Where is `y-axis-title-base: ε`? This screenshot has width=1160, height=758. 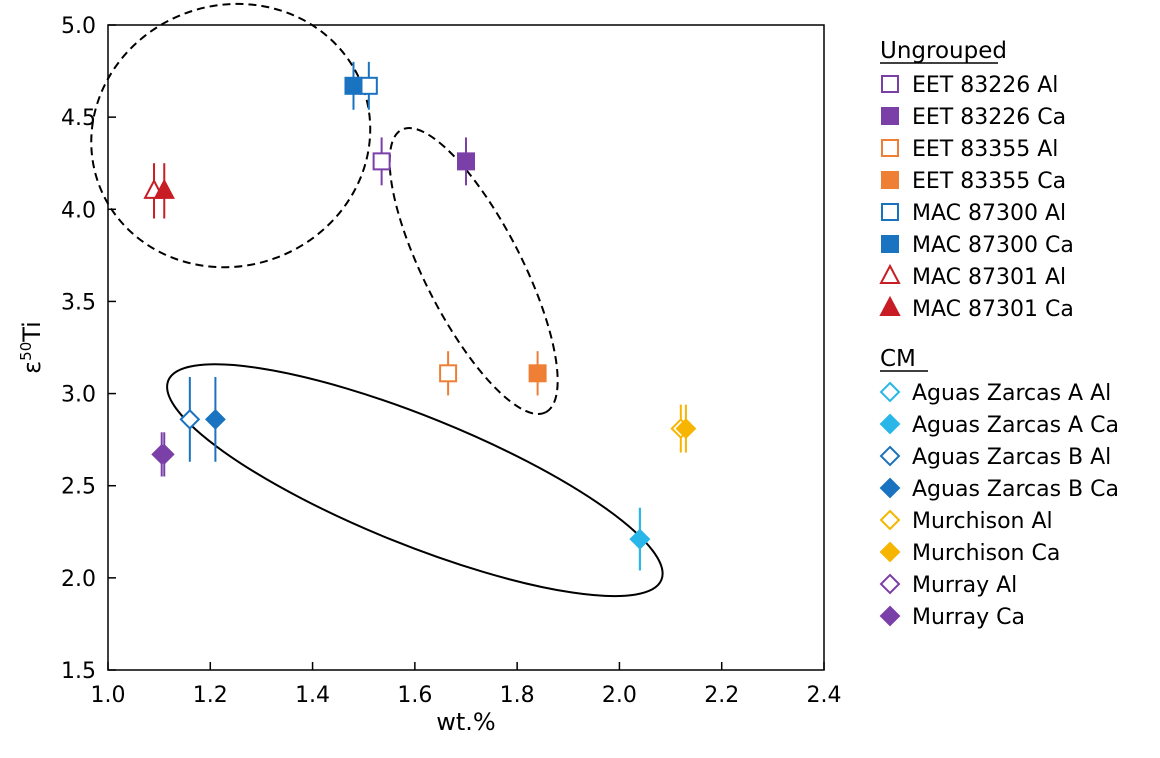
y-axis-title-base: ε is located at coordinates (32, 367).